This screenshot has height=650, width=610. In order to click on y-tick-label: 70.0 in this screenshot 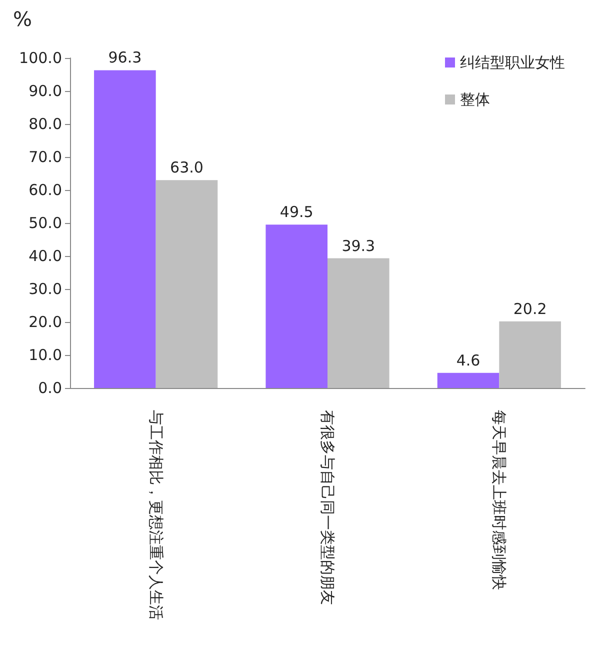, I will do `click(45, 157)`.